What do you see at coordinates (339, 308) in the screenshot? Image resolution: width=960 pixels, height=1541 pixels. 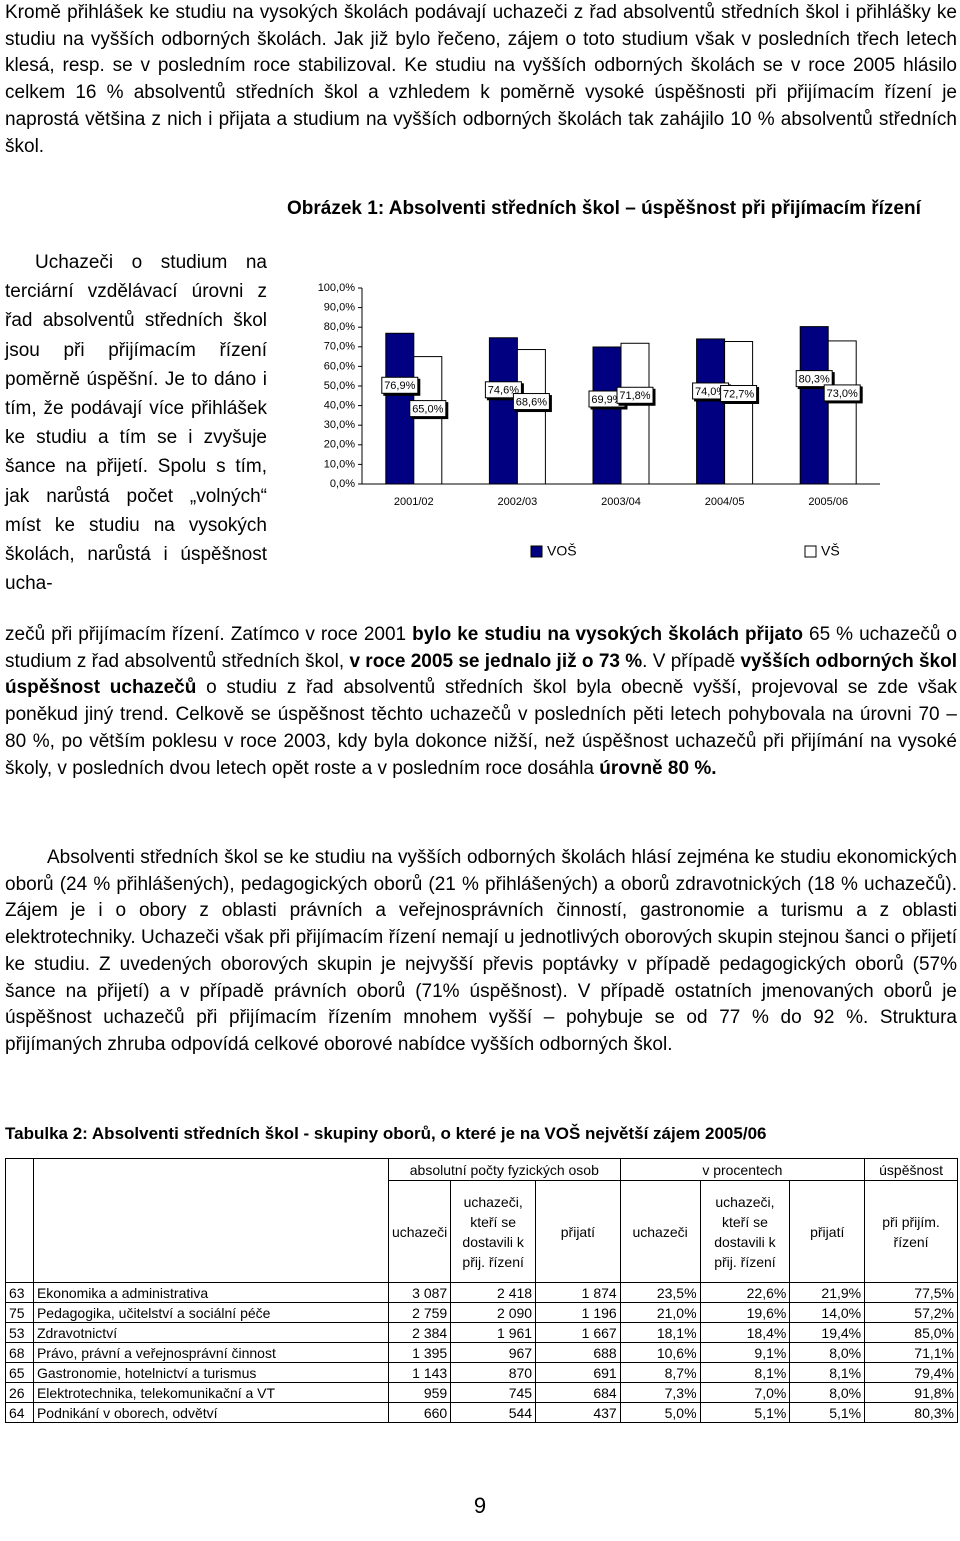 I see `y-tick-label: 90,0%` at bounding box center [339, 308].